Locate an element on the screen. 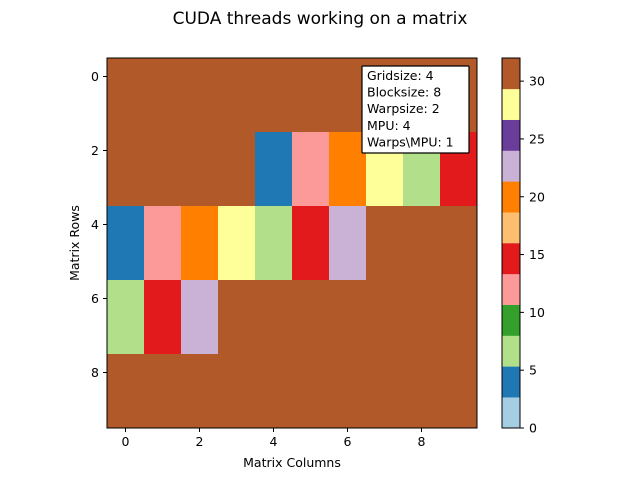  x-tick-label: 6 is located at coordinates (348, 441).